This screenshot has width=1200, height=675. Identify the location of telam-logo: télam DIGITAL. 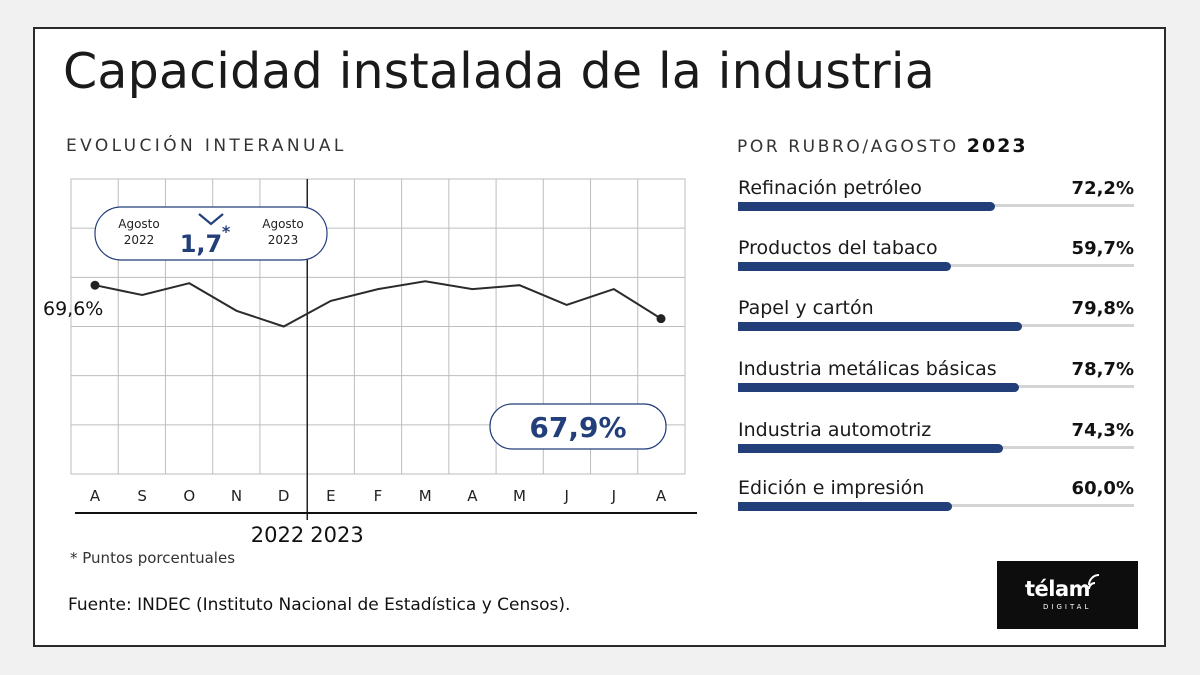
(1067, 595).